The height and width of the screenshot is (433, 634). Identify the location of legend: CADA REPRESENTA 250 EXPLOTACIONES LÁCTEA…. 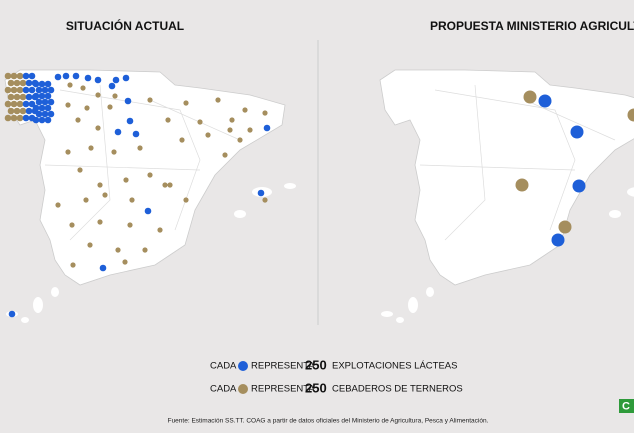
(336, 376).